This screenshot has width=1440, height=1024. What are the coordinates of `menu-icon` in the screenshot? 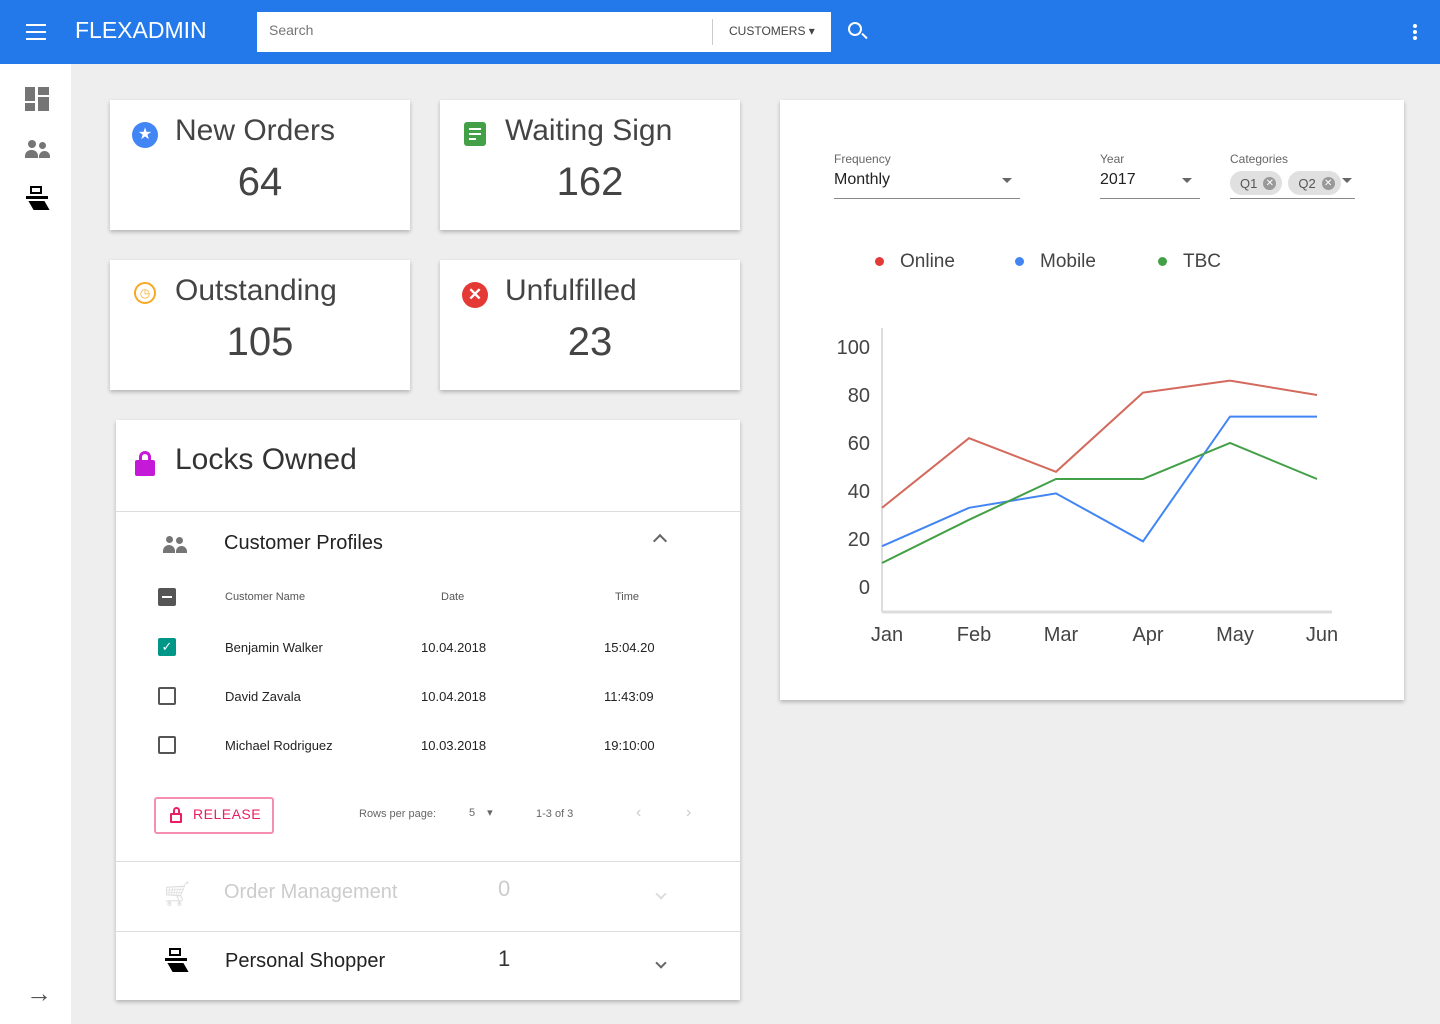 It's located at (36, 32).